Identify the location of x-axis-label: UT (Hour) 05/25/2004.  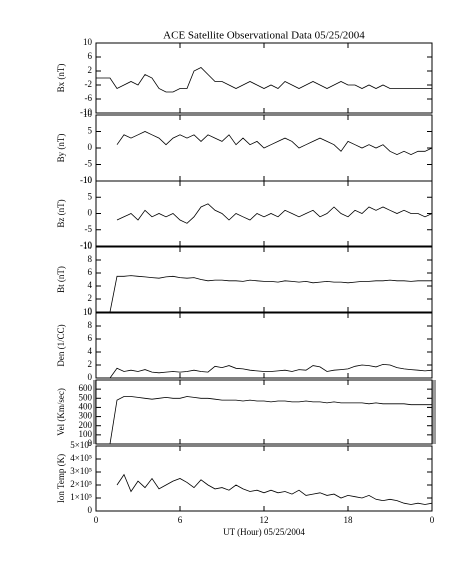
(264, 532).